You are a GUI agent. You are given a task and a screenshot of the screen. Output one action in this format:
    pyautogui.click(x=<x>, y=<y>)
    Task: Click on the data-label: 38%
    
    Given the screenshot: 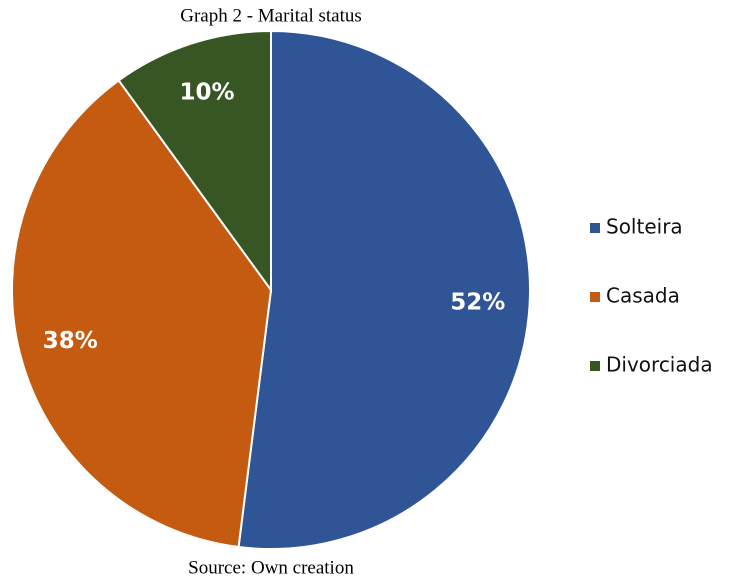 What is the action you would take?
    pyautogui.click(x=70, y=341)
    